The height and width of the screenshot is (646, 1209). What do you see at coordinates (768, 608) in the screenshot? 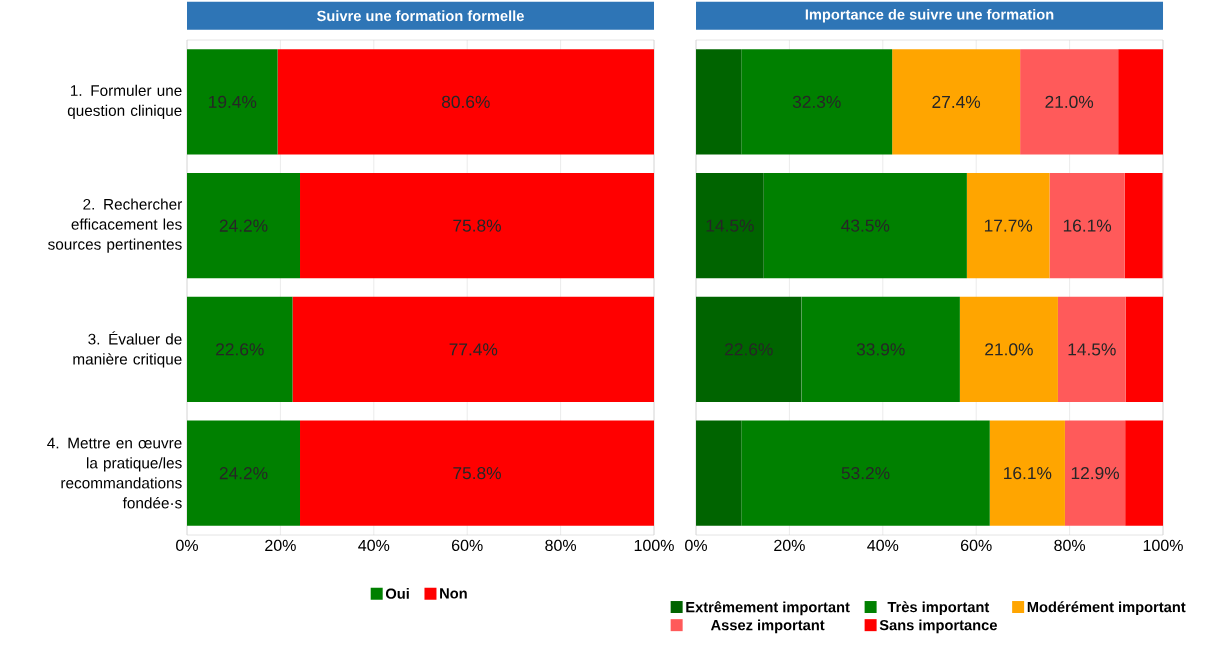
I see `legend-label: Extrêmement important` at bounding box center [768, 608].